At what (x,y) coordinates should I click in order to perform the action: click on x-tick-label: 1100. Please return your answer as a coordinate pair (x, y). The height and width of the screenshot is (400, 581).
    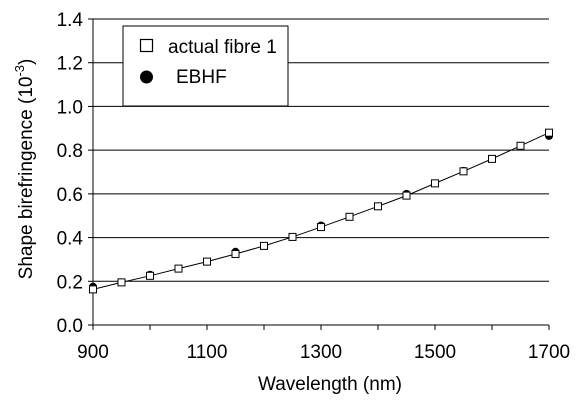
    Looking at the image, I should click on (207, 352).